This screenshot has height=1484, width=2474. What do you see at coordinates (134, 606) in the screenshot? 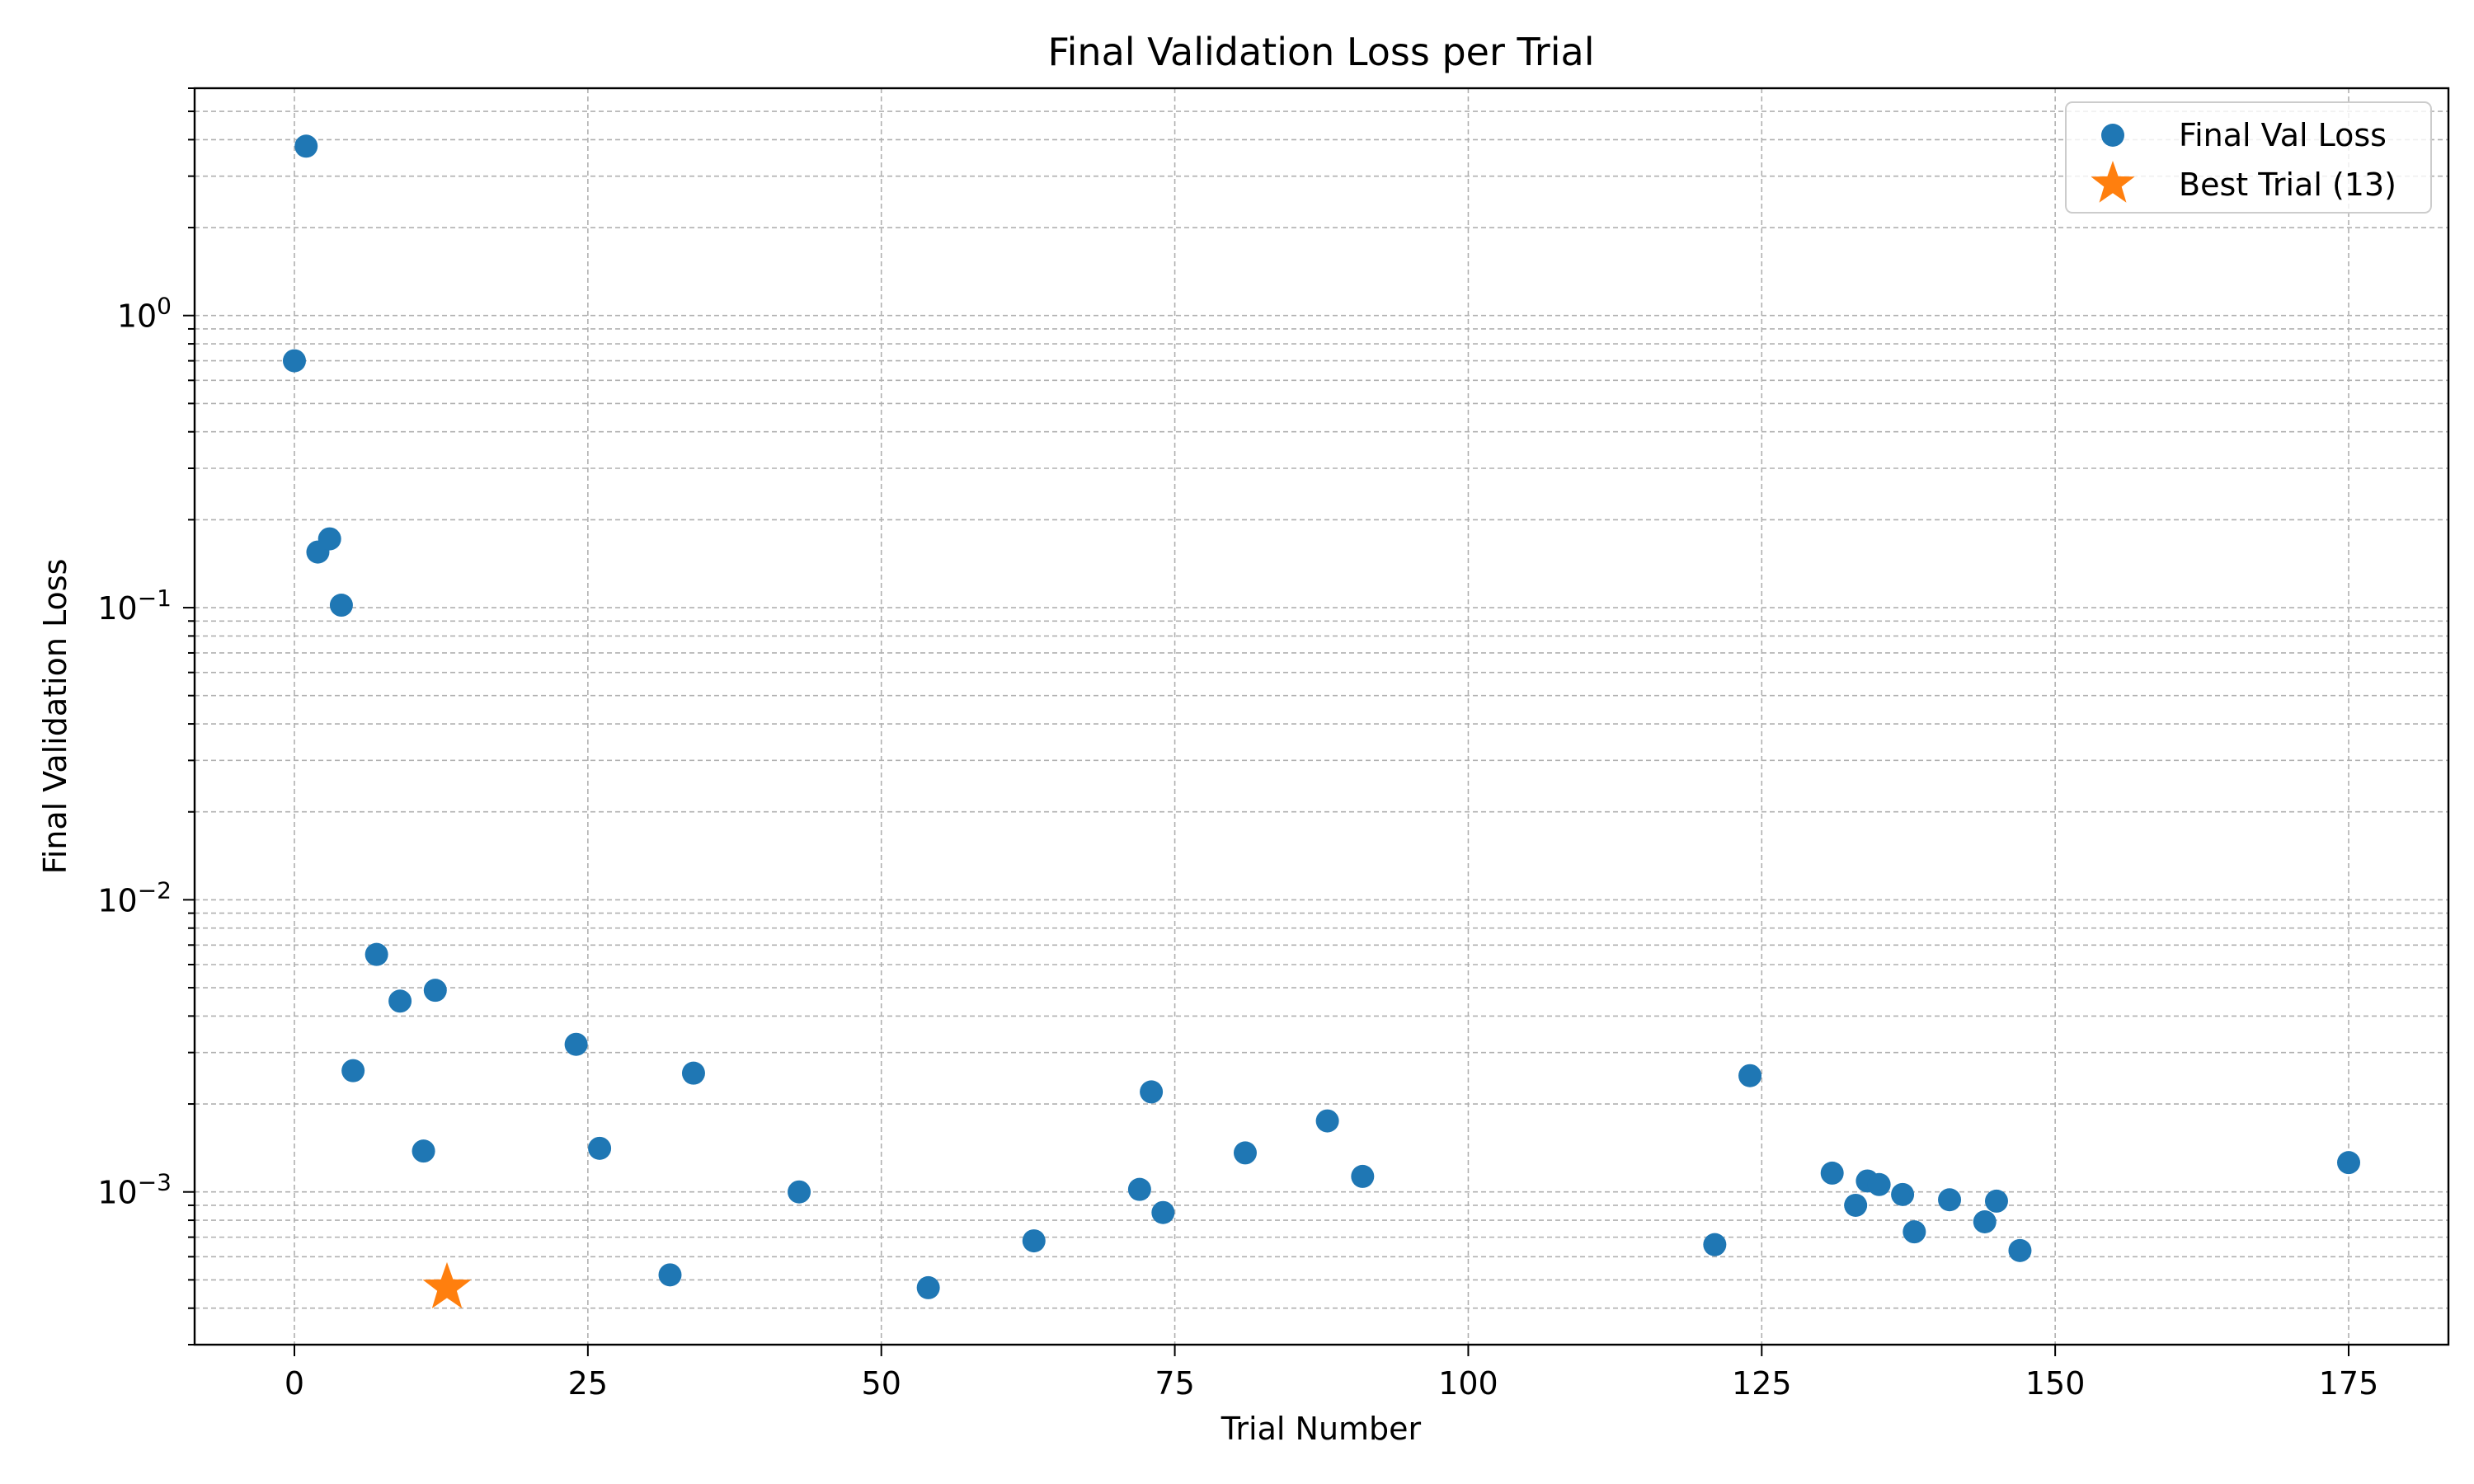
I see `y-tick-label: 10⁻¹` at bounding box center [134, 606].